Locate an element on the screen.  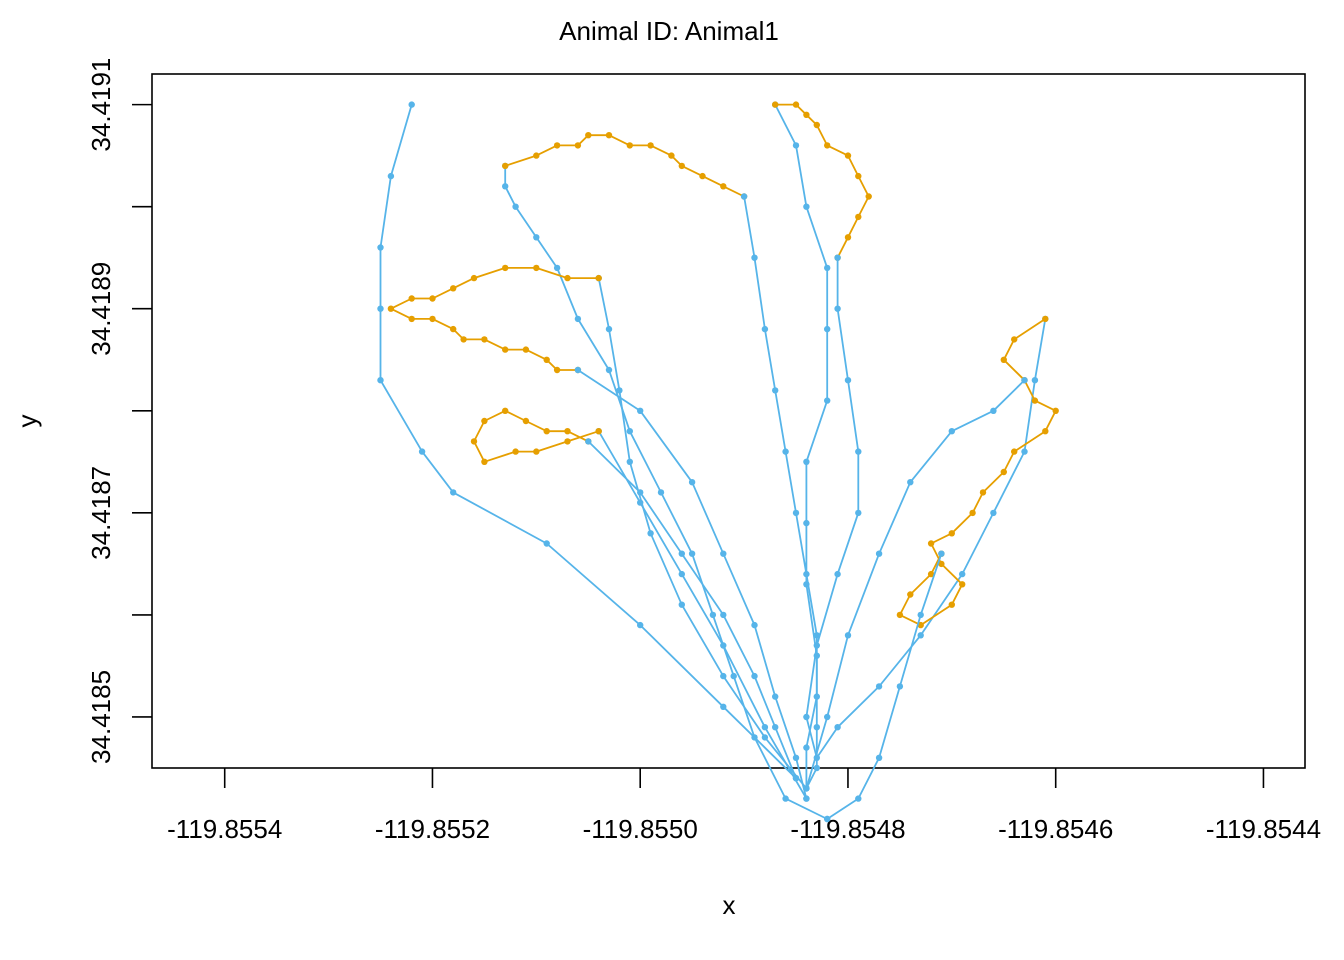
y-axis-label: y is located at coordinates (27, 421).